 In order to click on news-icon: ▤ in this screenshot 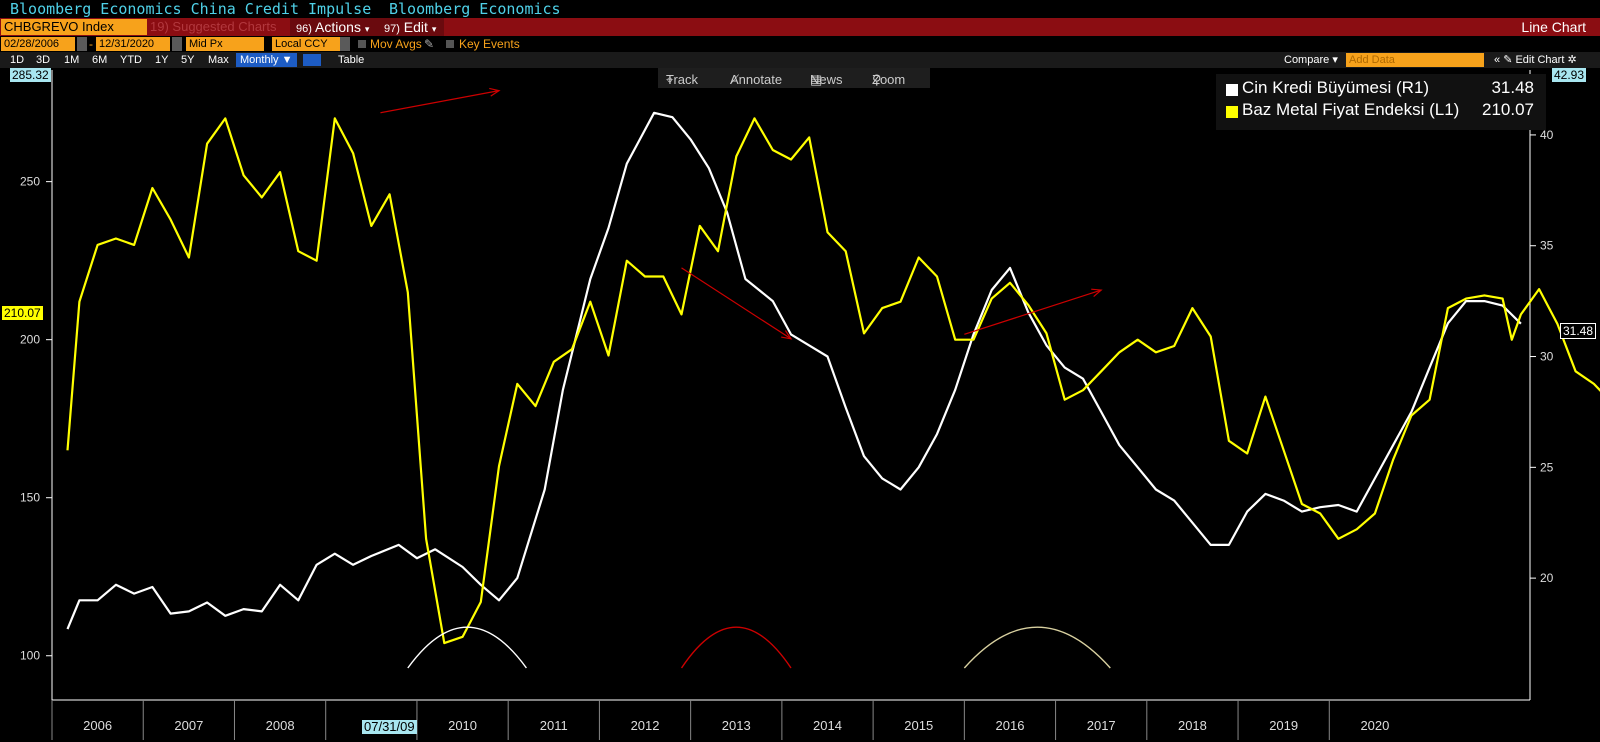, I will do `click(816, 79)`.